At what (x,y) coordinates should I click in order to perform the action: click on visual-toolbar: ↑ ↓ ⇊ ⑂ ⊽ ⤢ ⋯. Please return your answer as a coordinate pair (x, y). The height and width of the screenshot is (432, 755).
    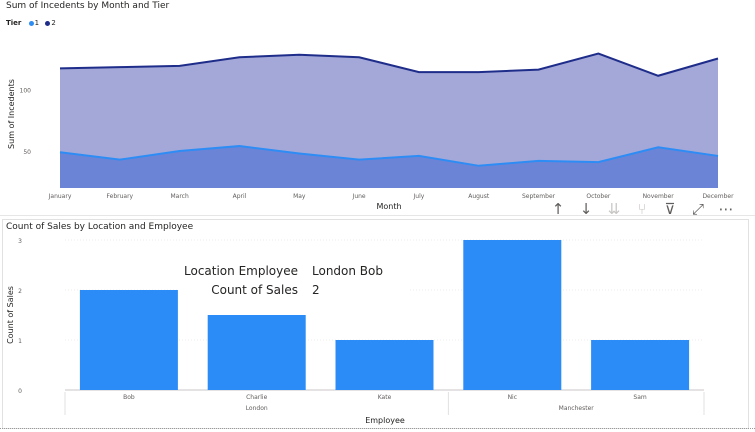
    Looking at the image, I should click on (642, 209).